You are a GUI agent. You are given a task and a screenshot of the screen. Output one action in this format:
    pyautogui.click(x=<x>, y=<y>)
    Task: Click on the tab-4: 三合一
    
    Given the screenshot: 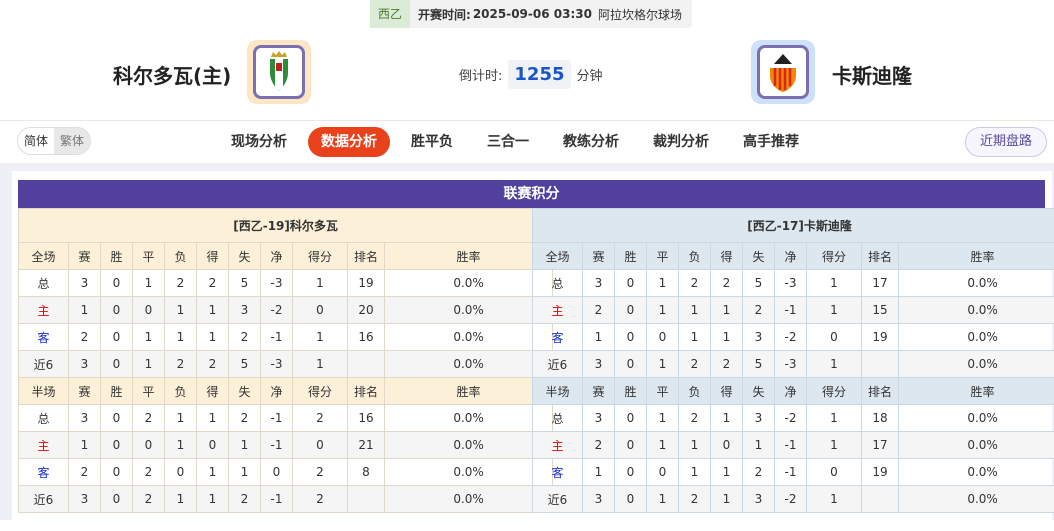 What is the action you would take?
    pyautogui.click(x=508, y=142)
    